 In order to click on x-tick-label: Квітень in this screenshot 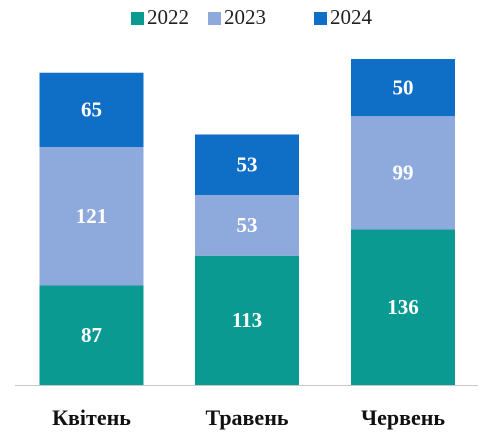, I will do `click(91, 417)`.